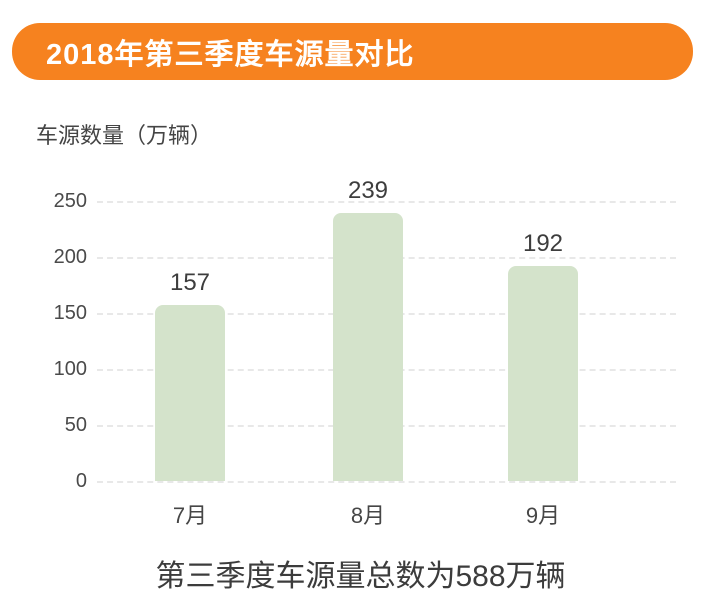  What do you see at coordinates (360, 576) in the screenshot?
I see `summary-text: 第三季度车源量总数为588万辆` at bounding box center [360, 576].